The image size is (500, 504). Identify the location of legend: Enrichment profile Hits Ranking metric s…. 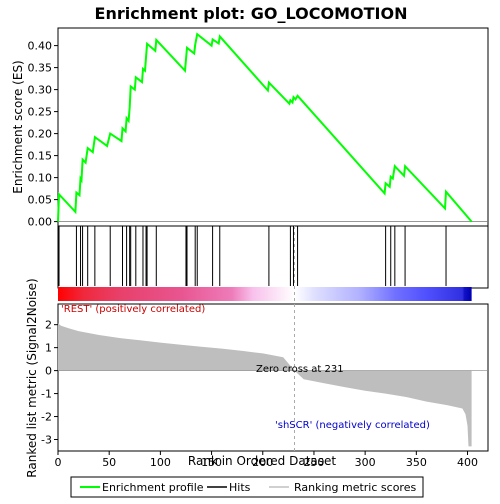
(247, 487).